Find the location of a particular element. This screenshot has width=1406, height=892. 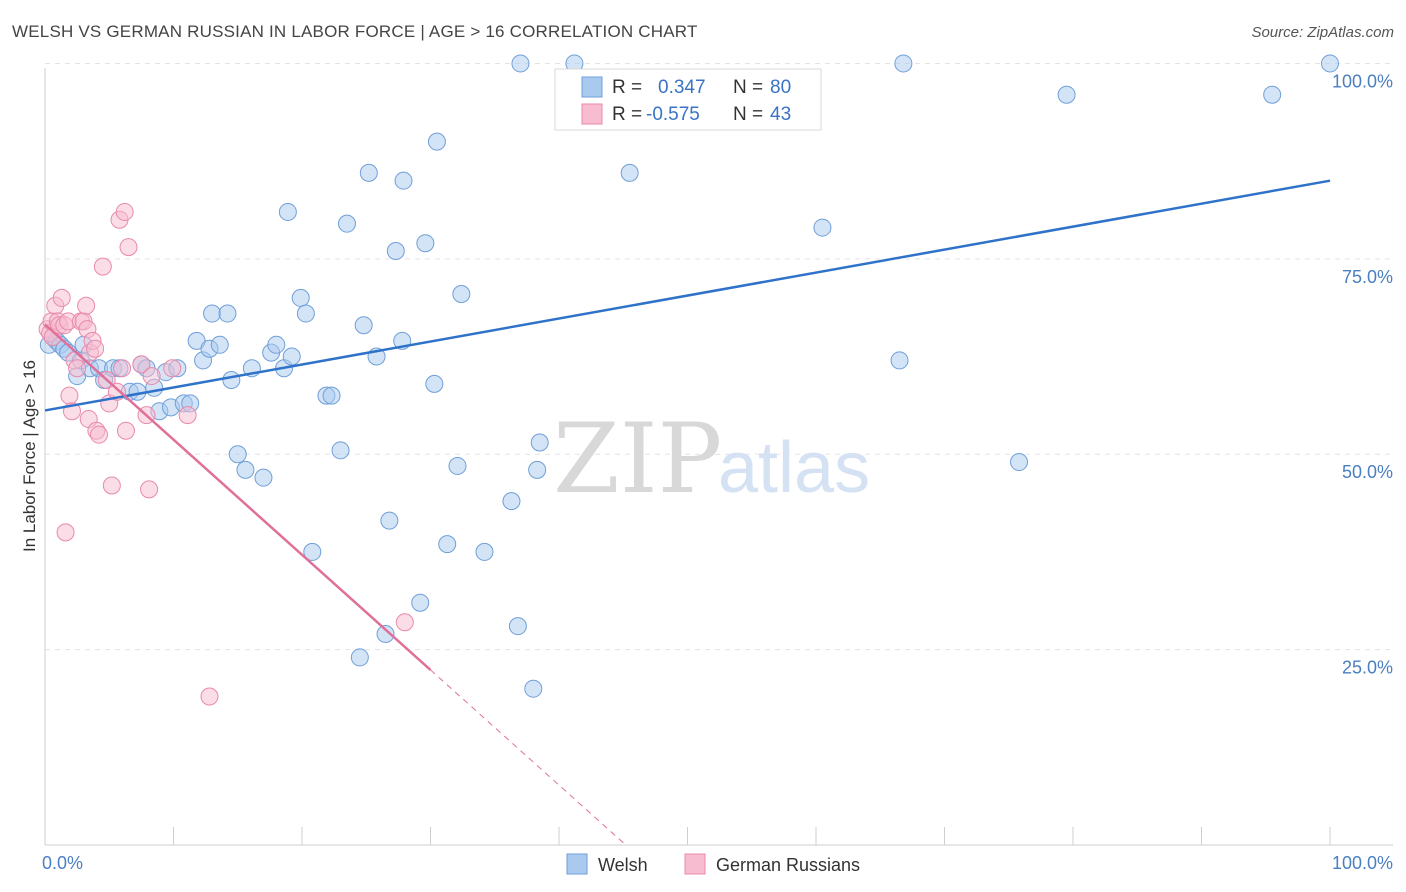

welsh-r-label: R = is located at coordinates (627, 87).